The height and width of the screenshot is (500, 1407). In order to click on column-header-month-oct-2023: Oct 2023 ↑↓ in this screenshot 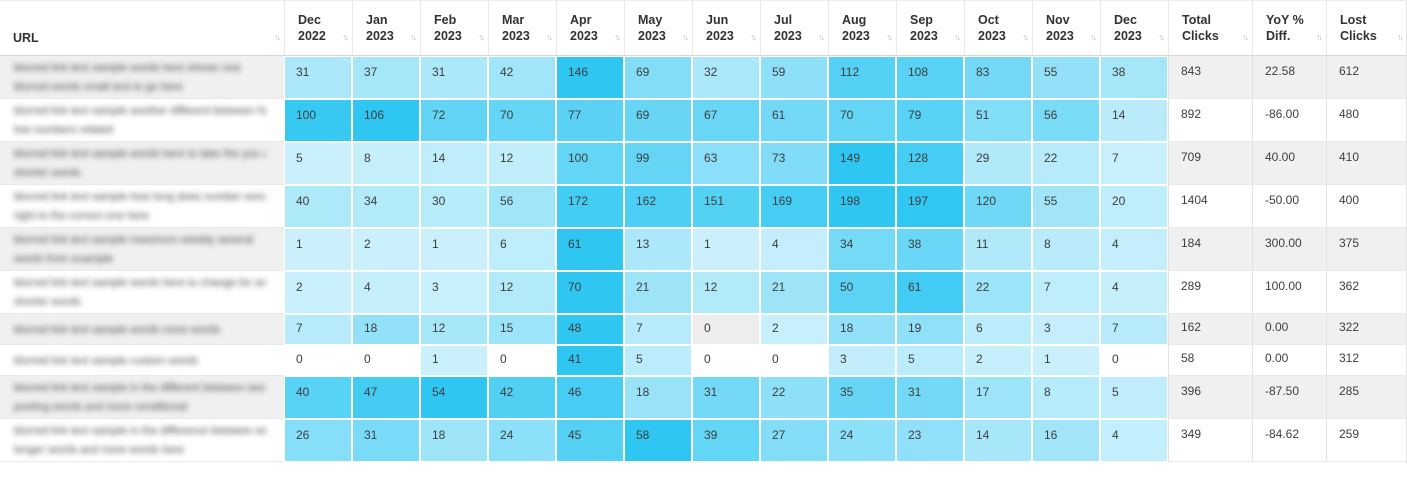, I will do `click(998, 28)`.